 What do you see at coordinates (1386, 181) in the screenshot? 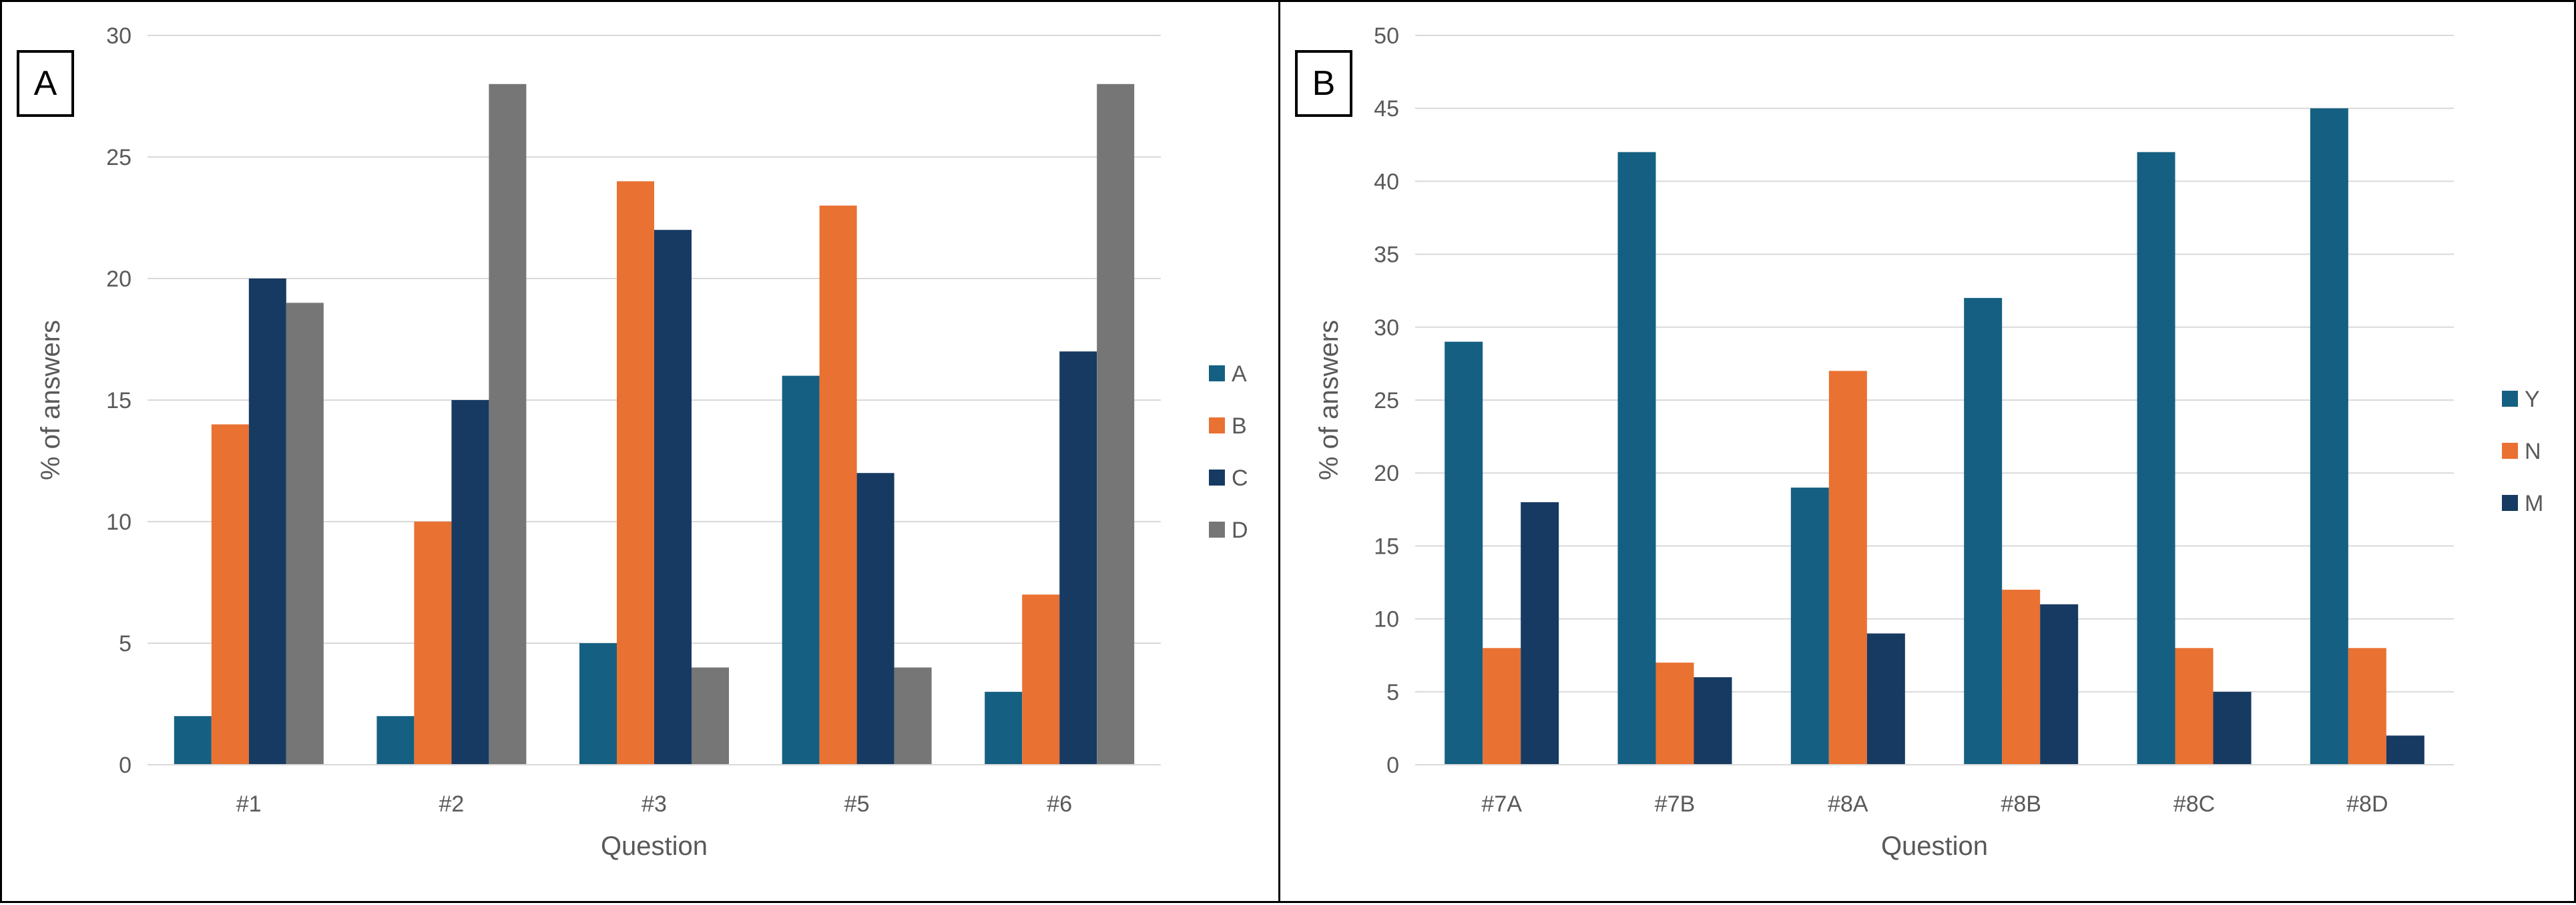
I see `chart-b-y-tick-label: 40` at bounding box center [1386, 181].